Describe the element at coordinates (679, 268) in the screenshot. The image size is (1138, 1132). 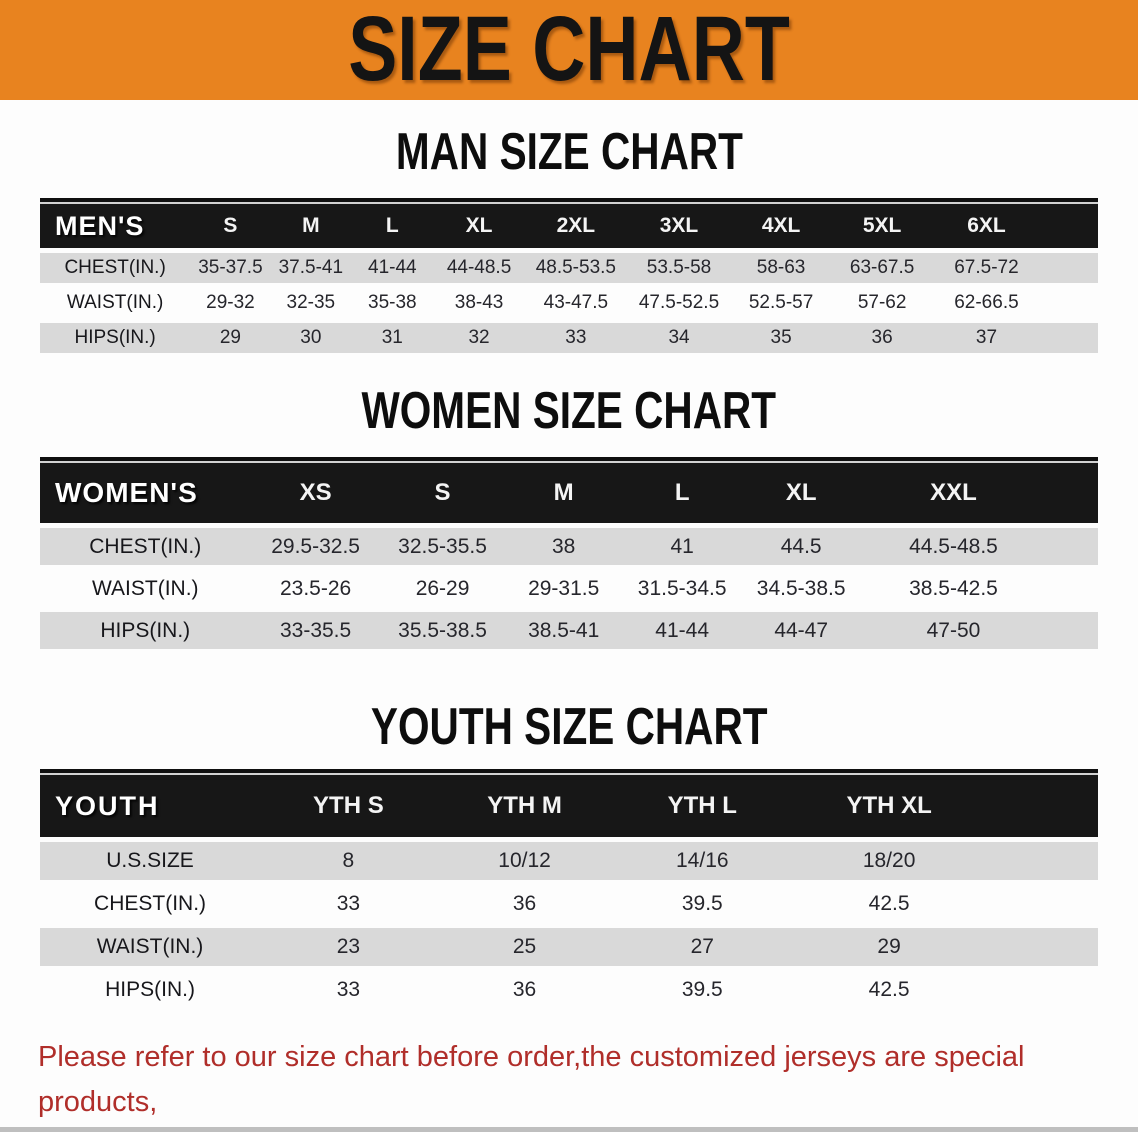
I see `size-value-cell: 53.5-58` at that location.